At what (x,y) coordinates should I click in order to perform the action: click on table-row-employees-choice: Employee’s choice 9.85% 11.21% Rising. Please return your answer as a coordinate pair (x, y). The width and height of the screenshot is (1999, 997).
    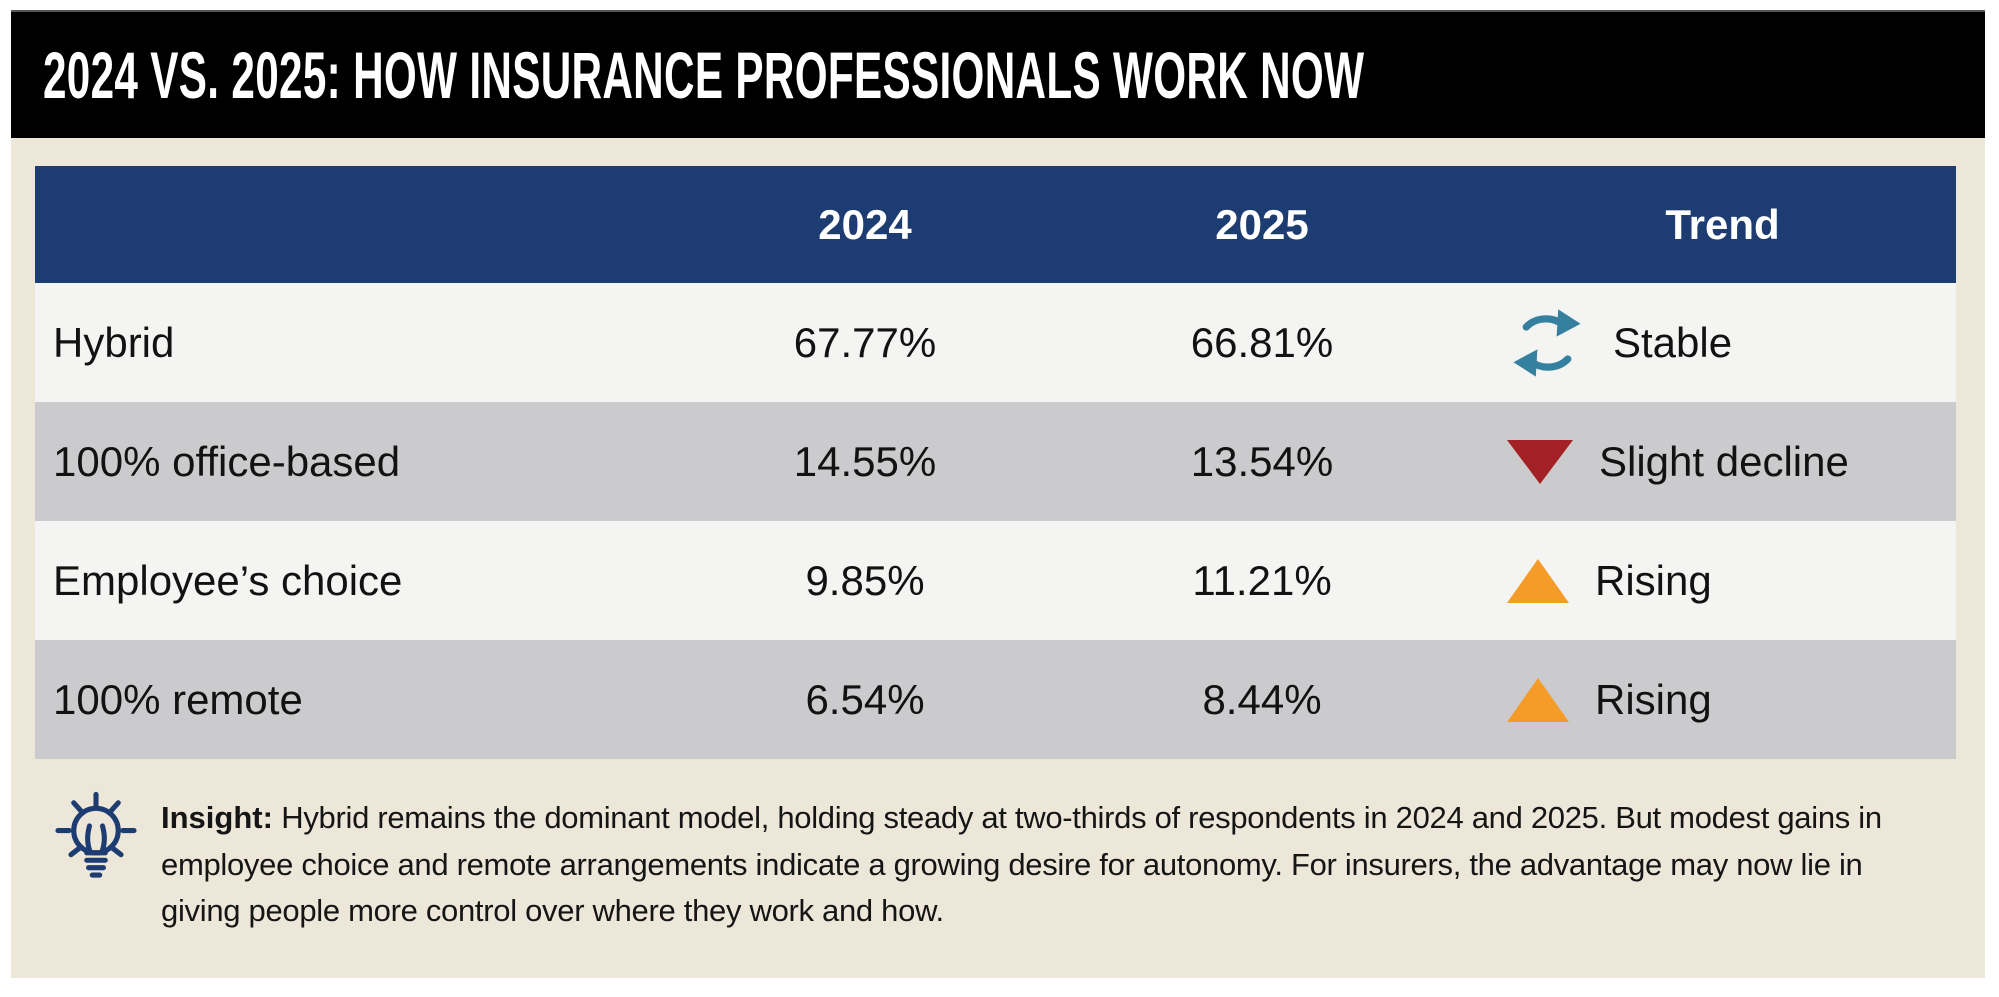
    Looking at the image, I should click on (995, 580).